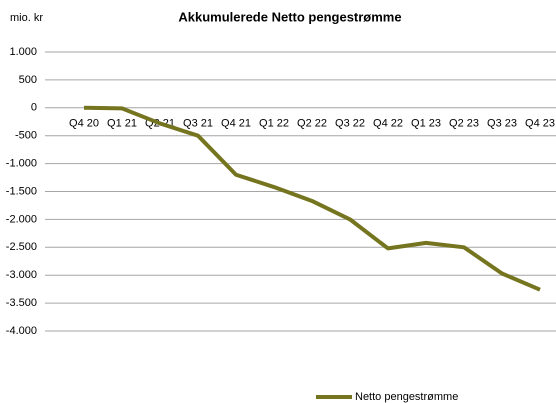 The width and height of the screenshot is (556, 403). I want to click on x-tick-label: Q3 21, so click(198, 124).